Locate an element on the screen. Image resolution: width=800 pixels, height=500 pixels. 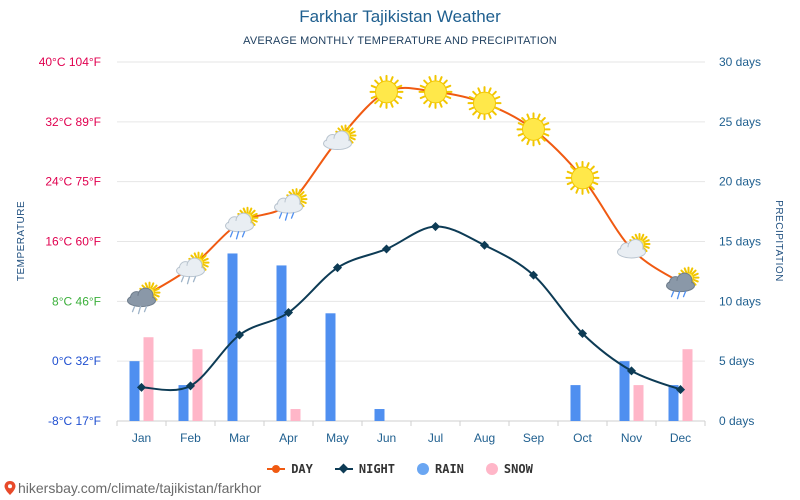
y-right-tick-label: 10 days is located at coordinates (740, 301).